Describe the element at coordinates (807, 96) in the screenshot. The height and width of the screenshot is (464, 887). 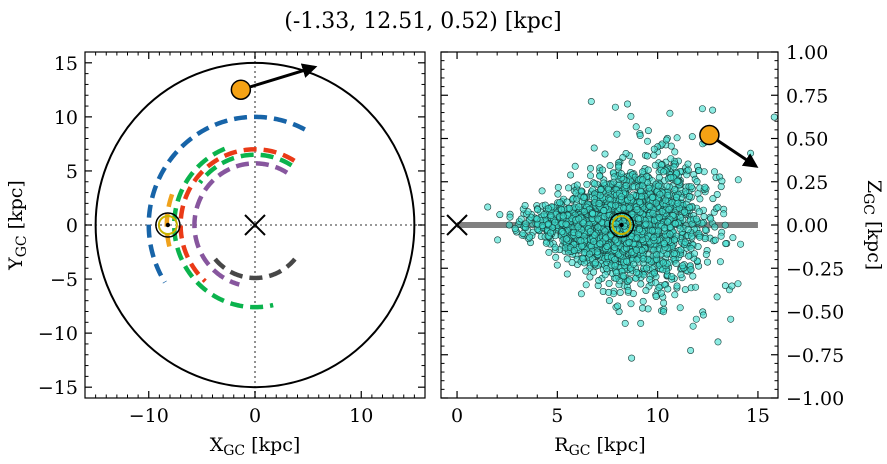
I see `right-ytick-label-7: 0.75` at that location.